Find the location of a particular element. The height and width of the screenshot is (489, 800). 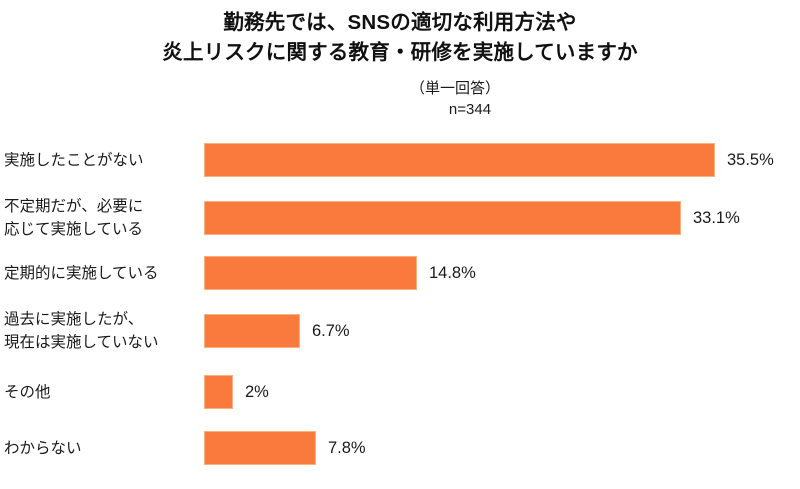

category-label: 定期的に実施している is located at coordinates (99, 273).